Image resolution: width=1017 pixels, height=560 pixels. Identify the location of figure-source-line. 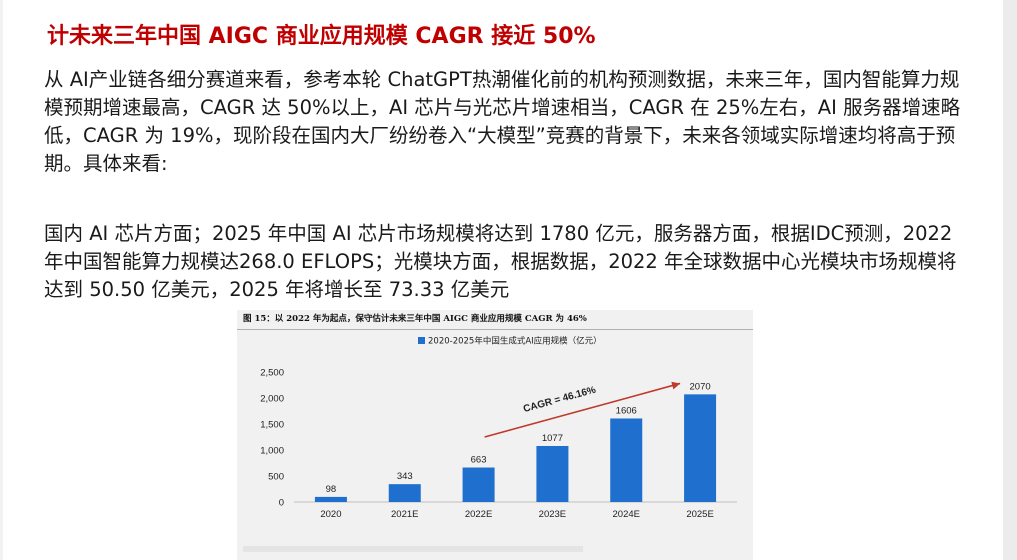
(413, 549).